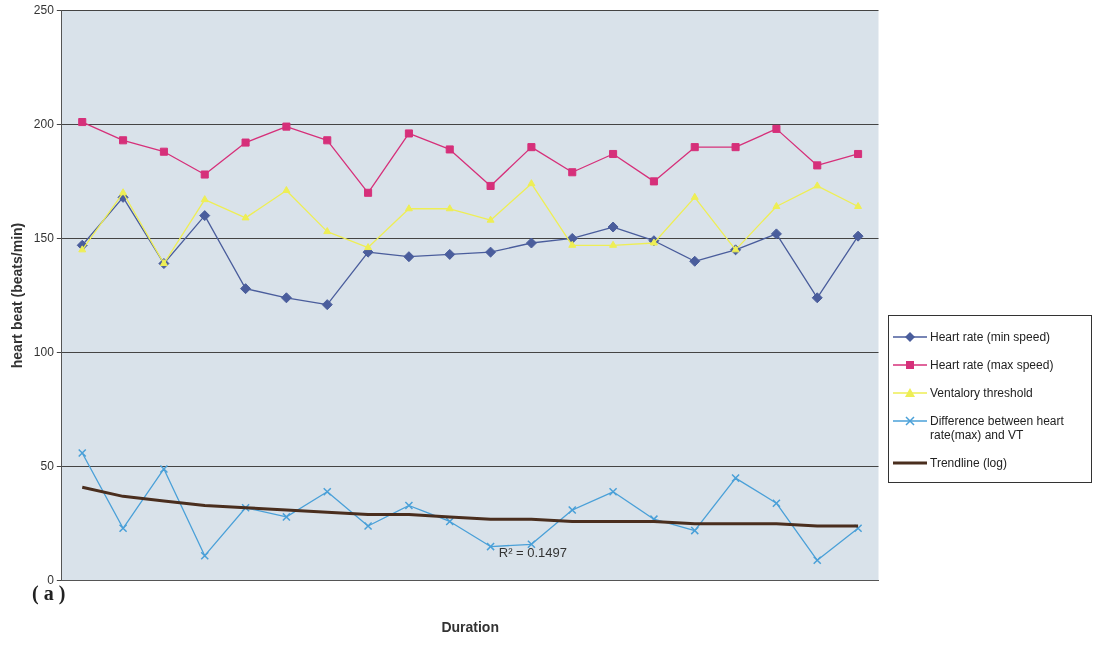 Image resolution: width=1103 pixels, height=651 pixels. What do you see at coordinates (44, 351) in the screenshot?
I see `y-tick-label: 100` at bounding box center [44, 351].